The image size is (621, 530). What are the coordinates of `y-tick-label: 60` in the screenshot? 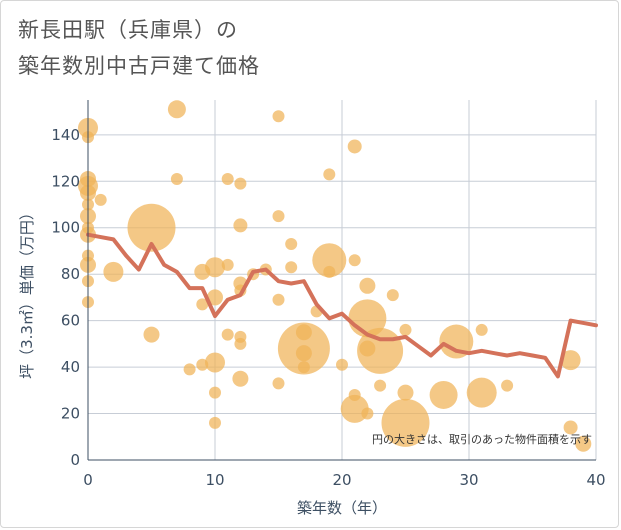 It's located at (70, 321).